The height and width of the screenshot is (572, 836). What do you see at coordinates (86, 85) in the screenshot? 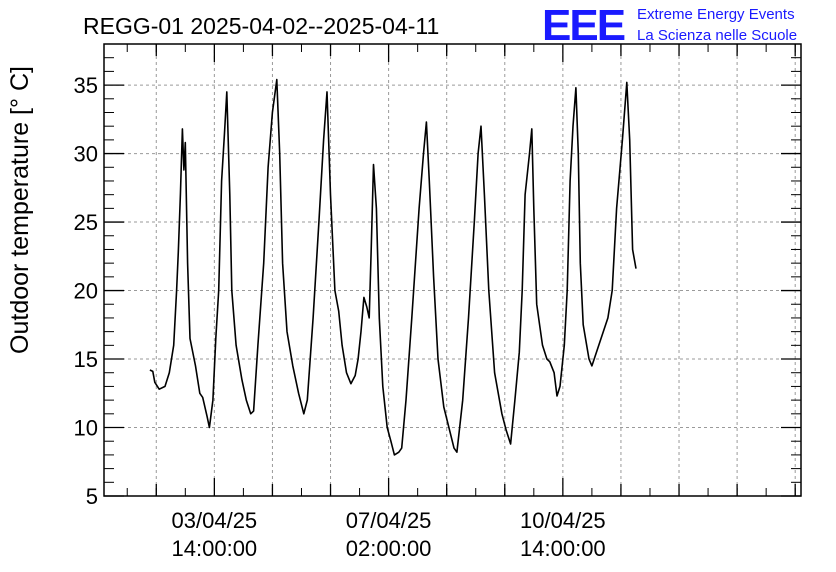
I see `y-tick-label: 35` at bounding box center [86, 85].